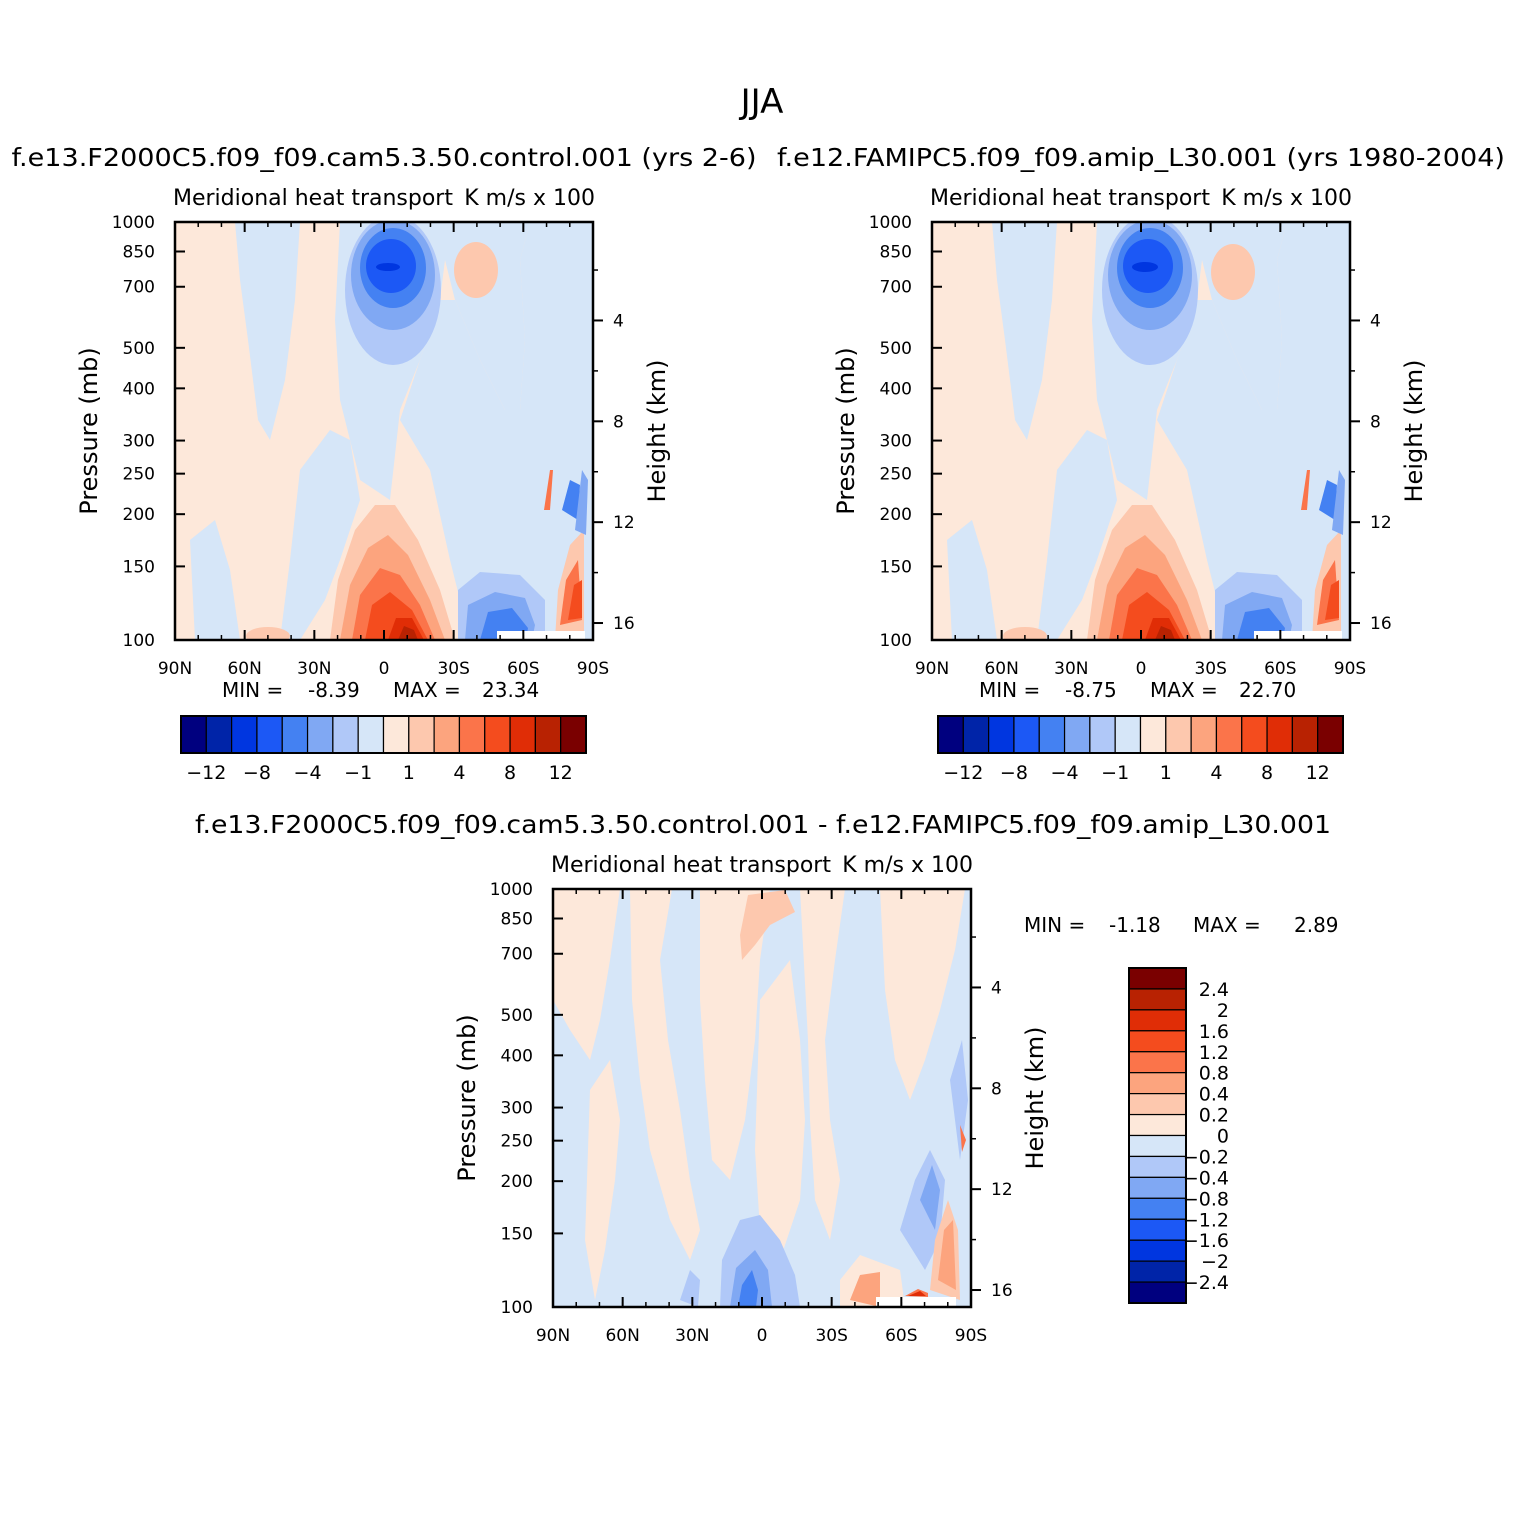  Describe the element at coordinates (1318, 773) in the screenshot. I see `panel-amip-colorbar-label: 12` at that location.